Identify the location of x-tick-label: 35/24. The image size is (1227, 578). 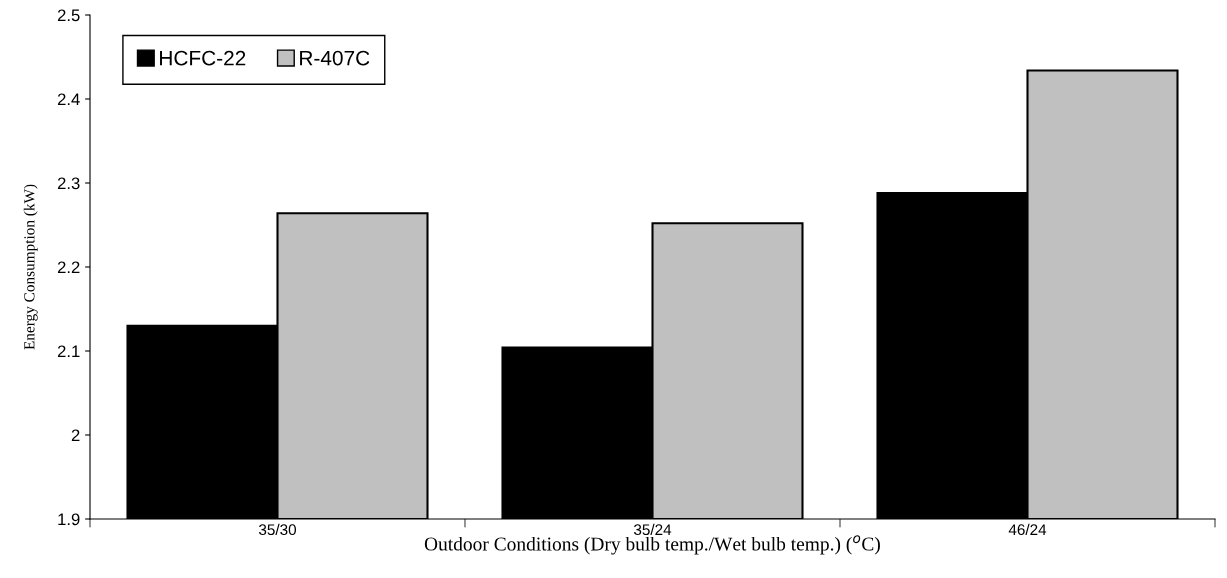
(652, 529).